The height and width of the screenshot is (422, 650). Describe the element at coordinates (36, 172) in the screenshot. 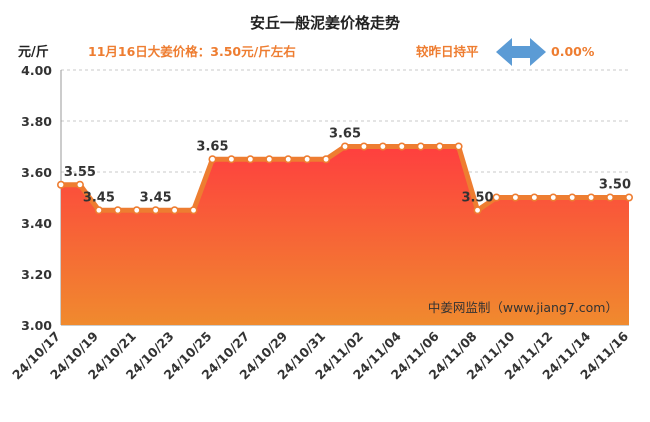

I see `y-tick-label: 3.60` at that location.